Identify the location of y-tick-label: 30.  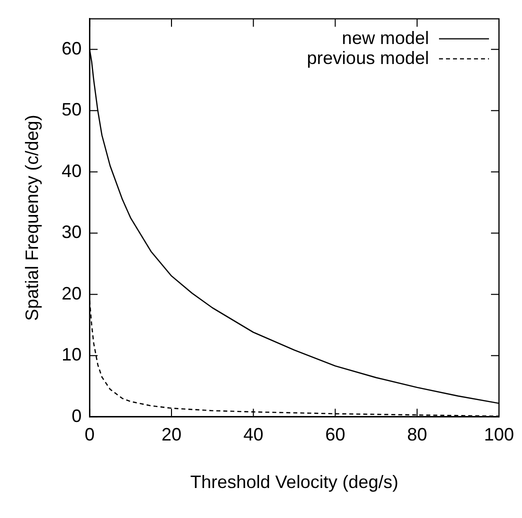
(72, 232).